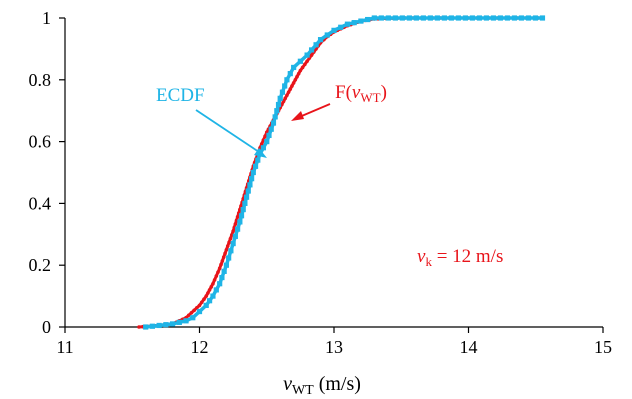 Image resolution: width=632 pixels, height=399 pixels. I want to click on x-tick-label: 14, so click(469, 347).